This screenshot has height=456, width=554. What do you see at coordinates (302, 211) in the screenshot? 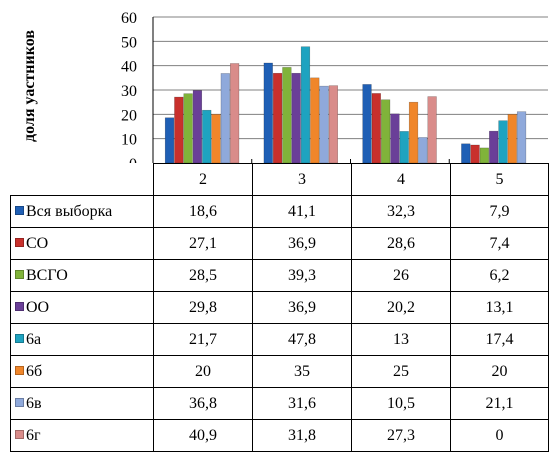
I see `data-label: 41,1` at bounding box center [302, 211].